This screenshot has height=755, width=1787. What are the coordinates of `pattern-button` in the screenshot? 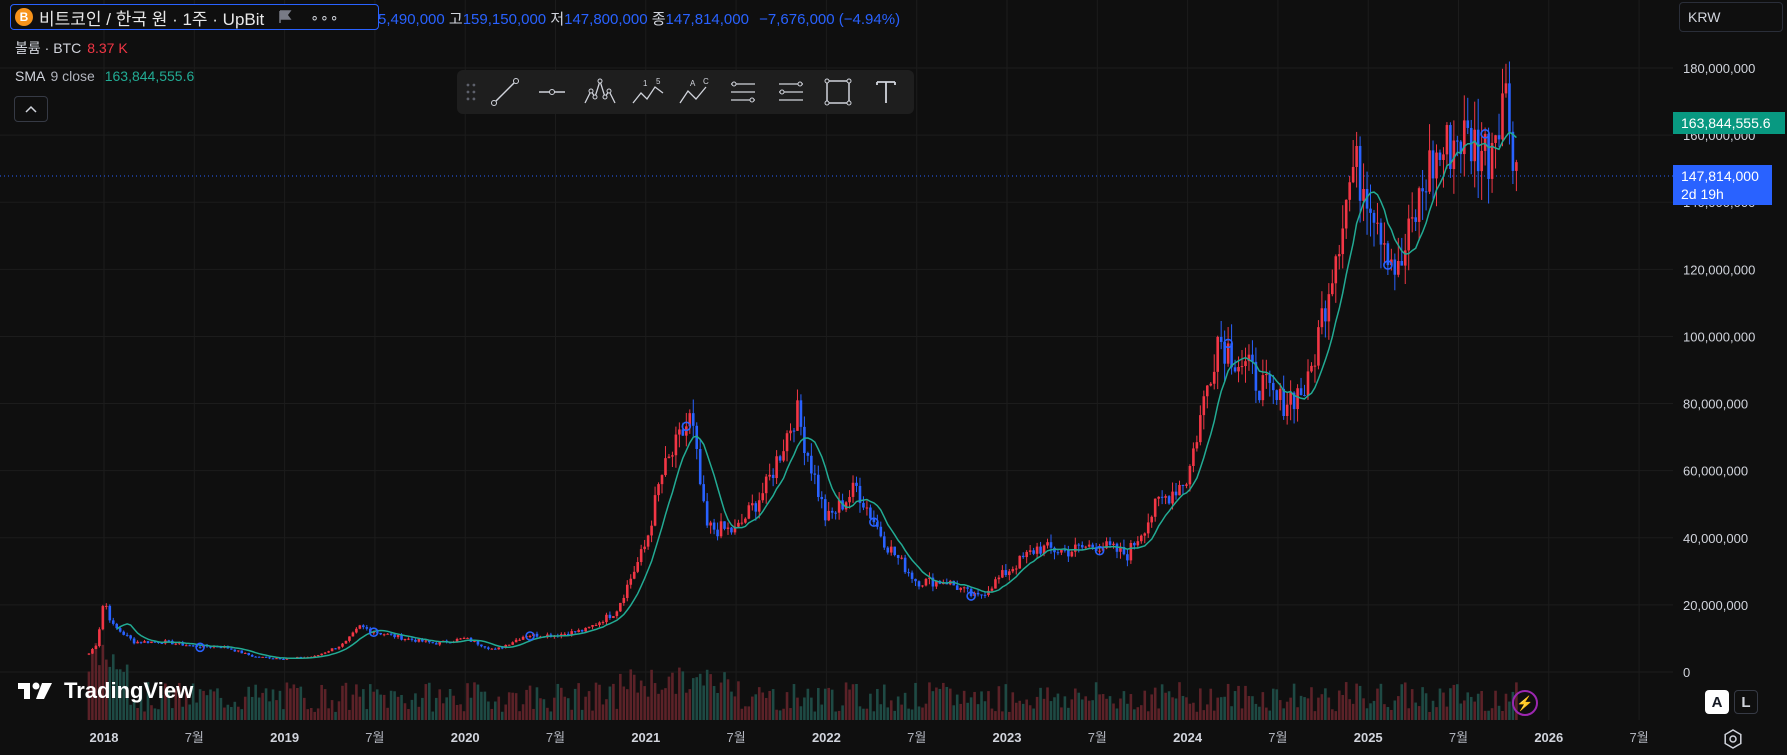 It's located at (600, 92).